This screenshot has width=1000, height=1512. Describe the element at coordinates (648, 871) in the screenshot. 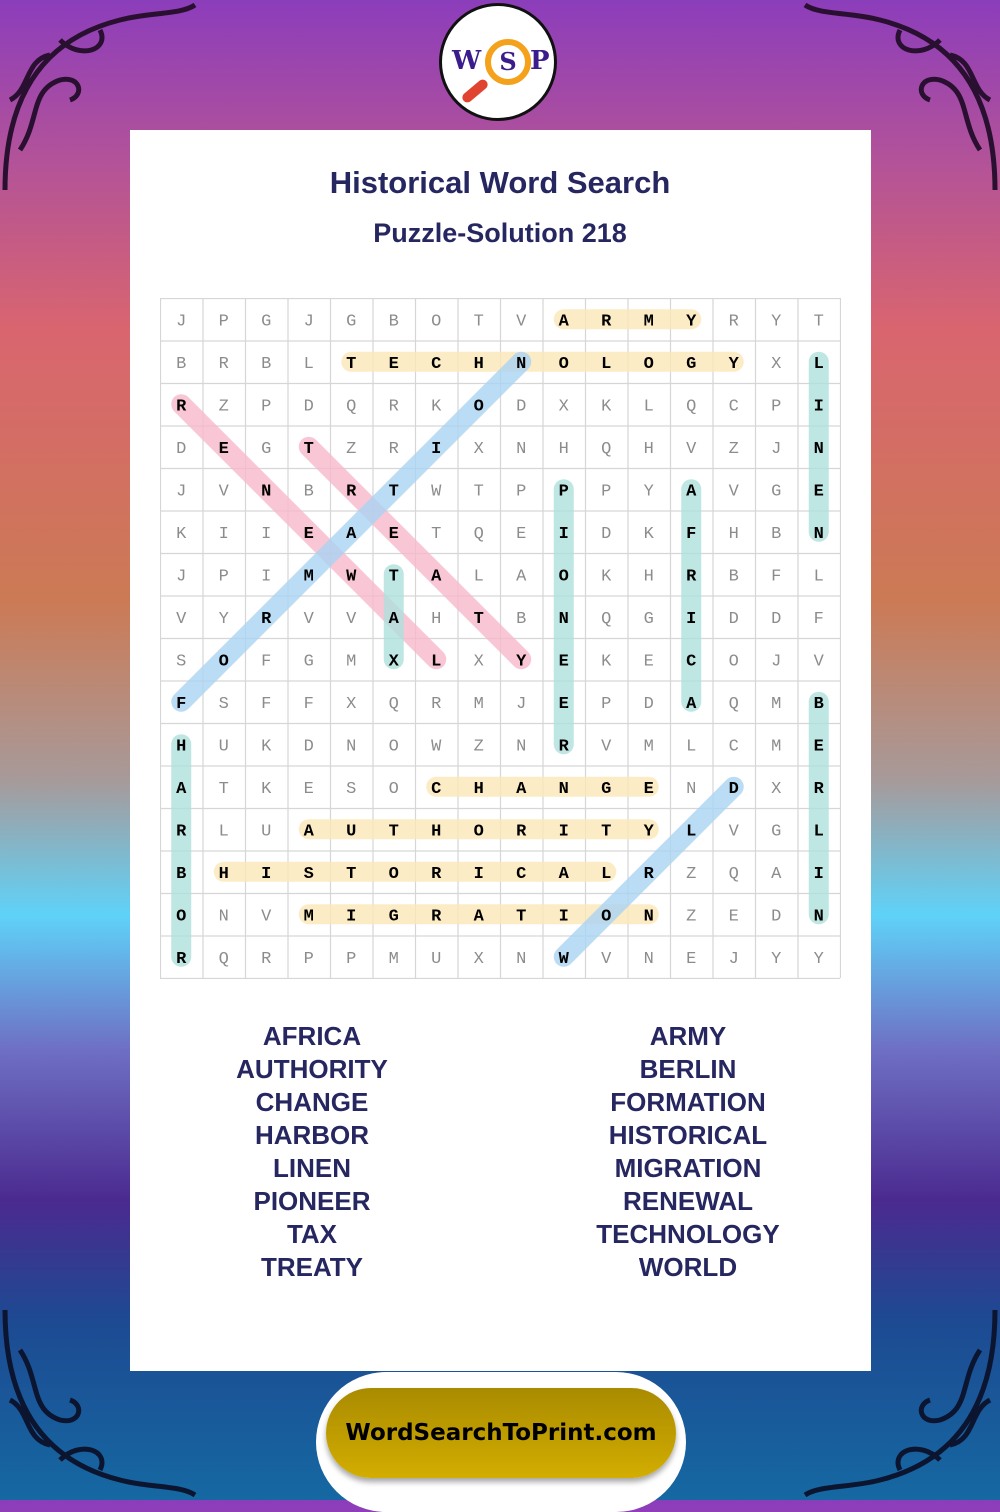

I see `highlight-world` at that location.